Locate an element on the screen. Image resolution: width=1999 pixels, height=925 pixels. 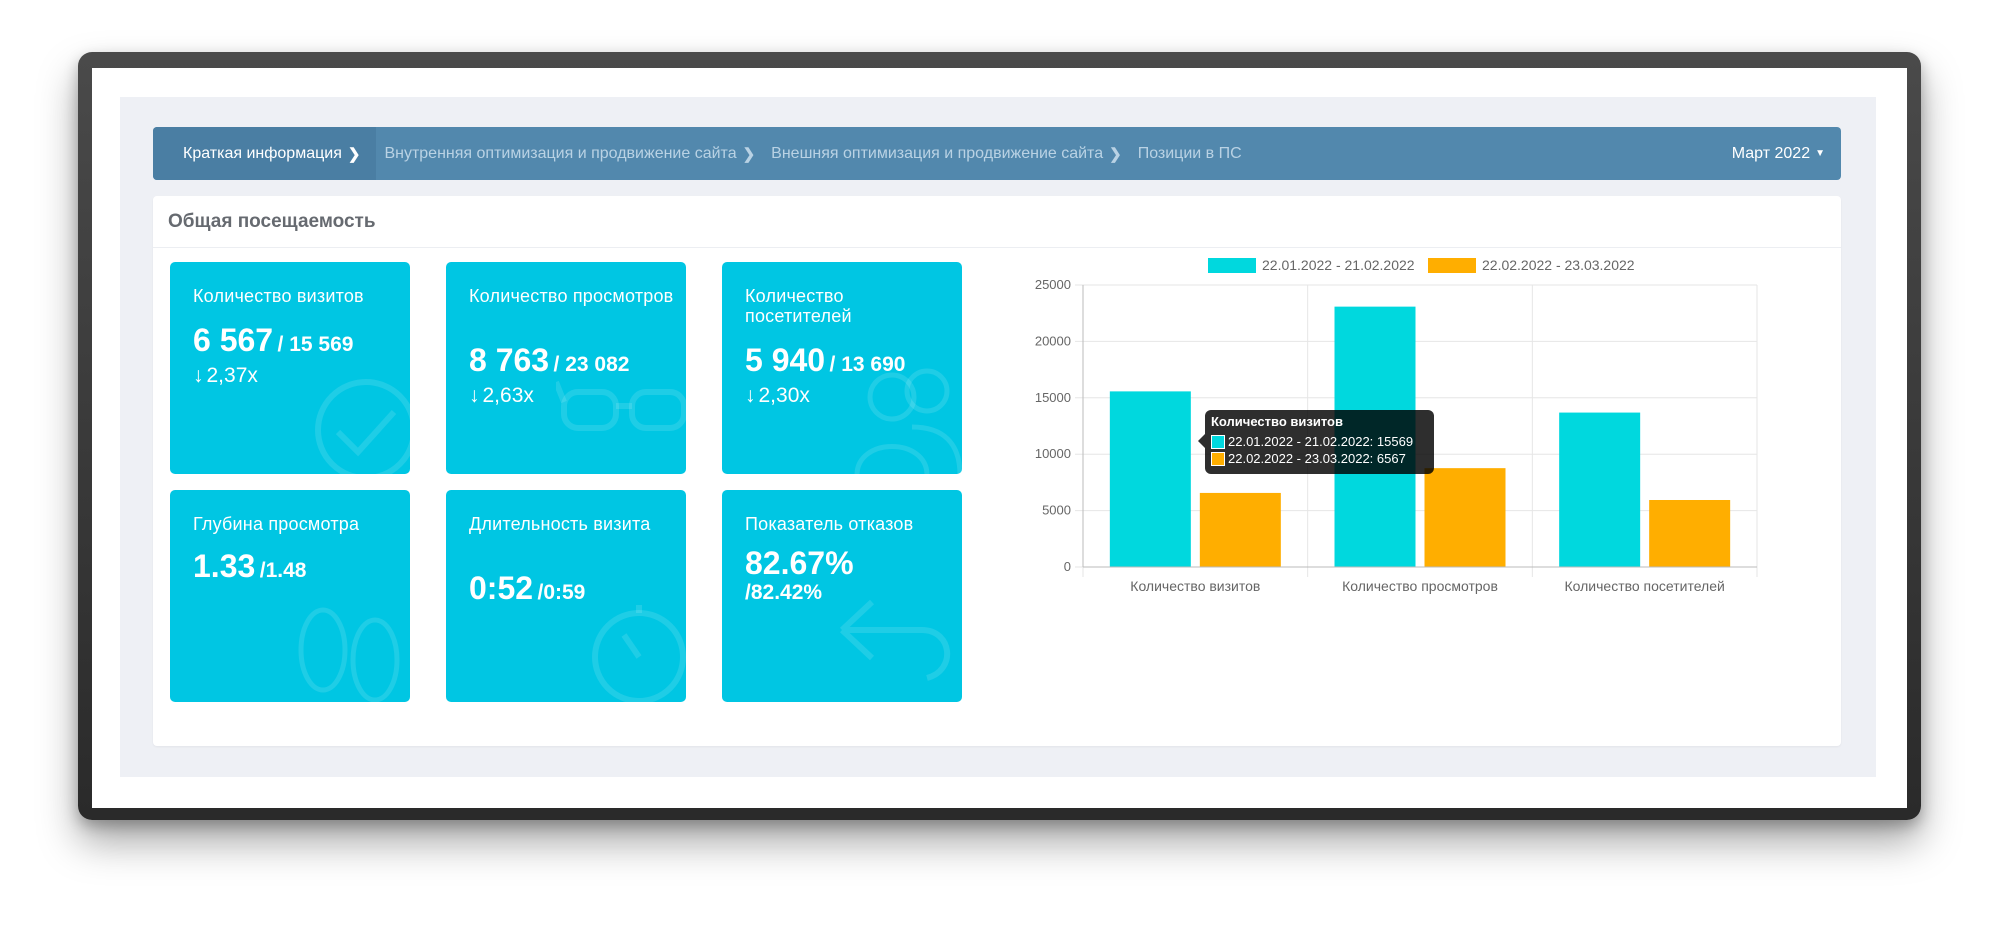
card-ratio-value: 2,63x is located at coordinates (508, 395).